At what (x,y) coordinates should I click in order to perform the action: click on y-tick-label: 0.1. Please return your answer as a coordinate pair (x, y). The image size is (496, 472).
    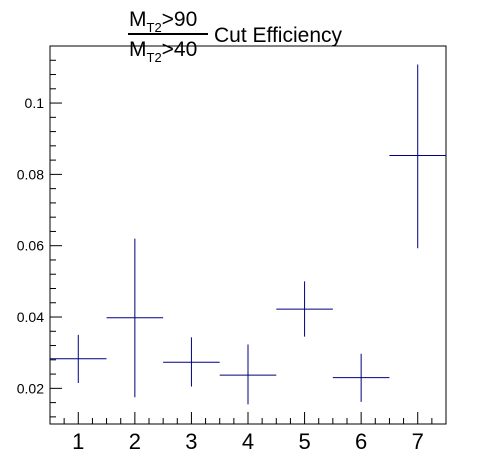
    Looking at the image, I should click on (35, 103).